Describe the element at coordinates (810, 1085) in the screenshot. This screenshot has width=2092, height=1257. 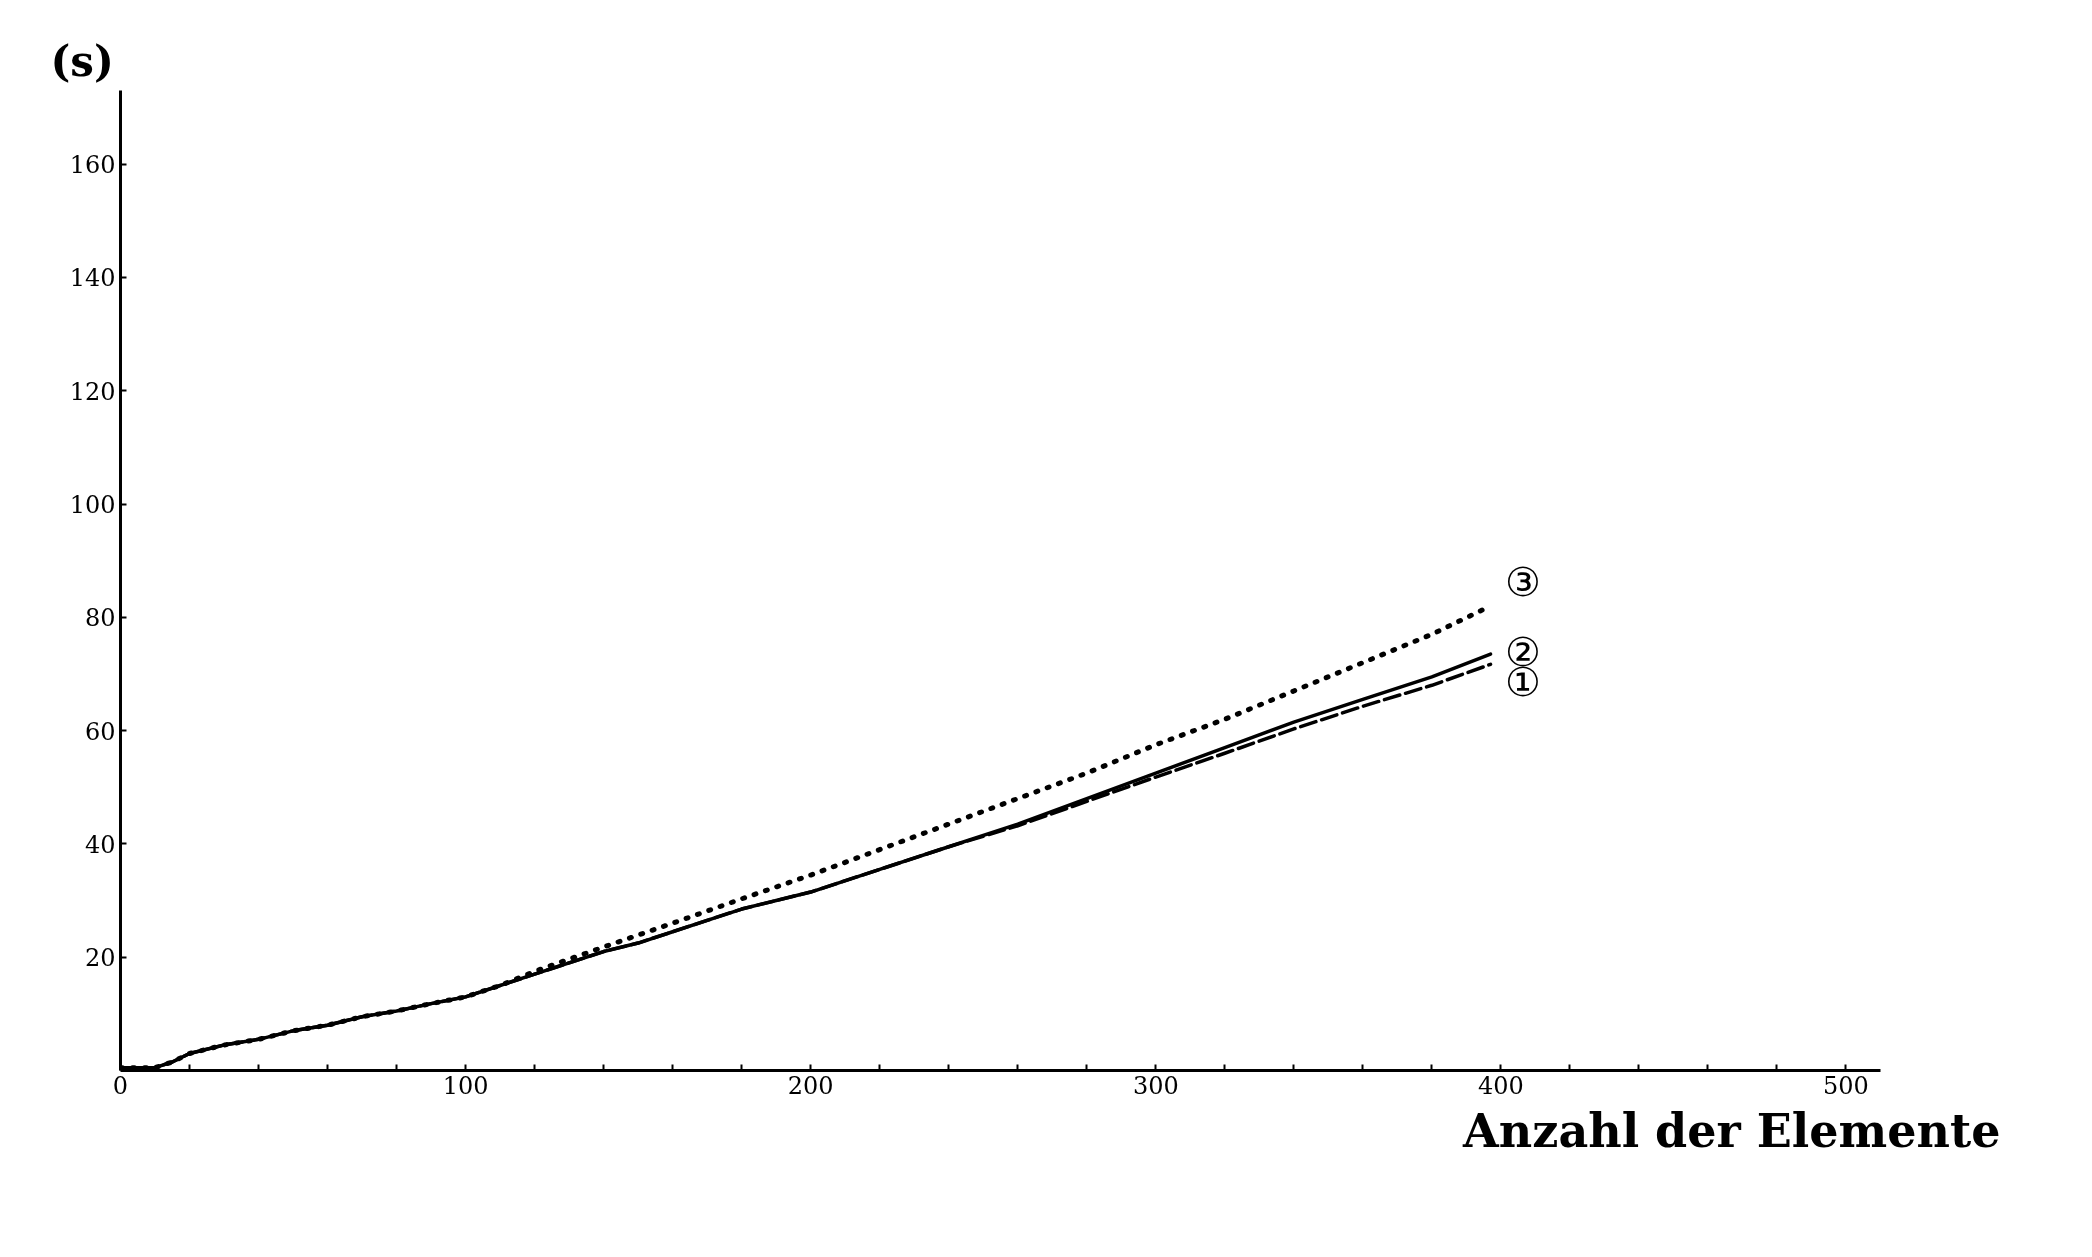
I see `x-tick-label: 200` at that location.